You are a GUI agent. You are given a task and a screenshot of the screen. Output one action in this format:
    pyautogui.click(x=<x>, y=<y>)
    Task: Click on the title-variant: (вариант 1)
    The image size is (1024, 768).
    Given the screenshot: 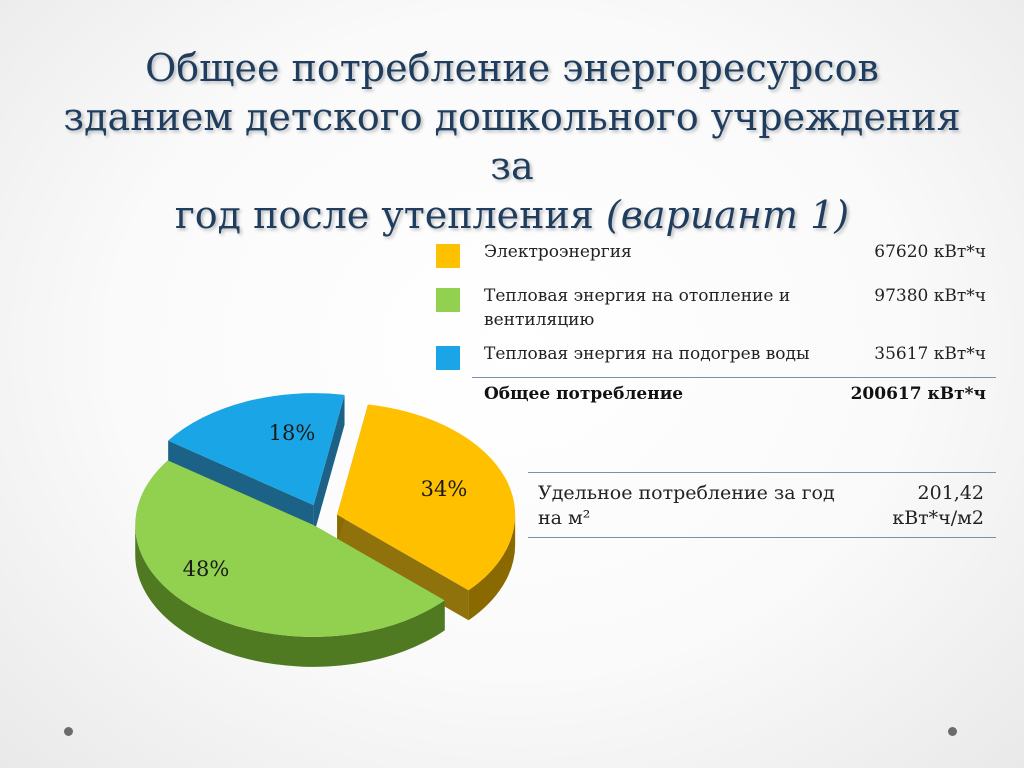 What is the action you would take?
    pyautogui.click(x=727, y=215)
    